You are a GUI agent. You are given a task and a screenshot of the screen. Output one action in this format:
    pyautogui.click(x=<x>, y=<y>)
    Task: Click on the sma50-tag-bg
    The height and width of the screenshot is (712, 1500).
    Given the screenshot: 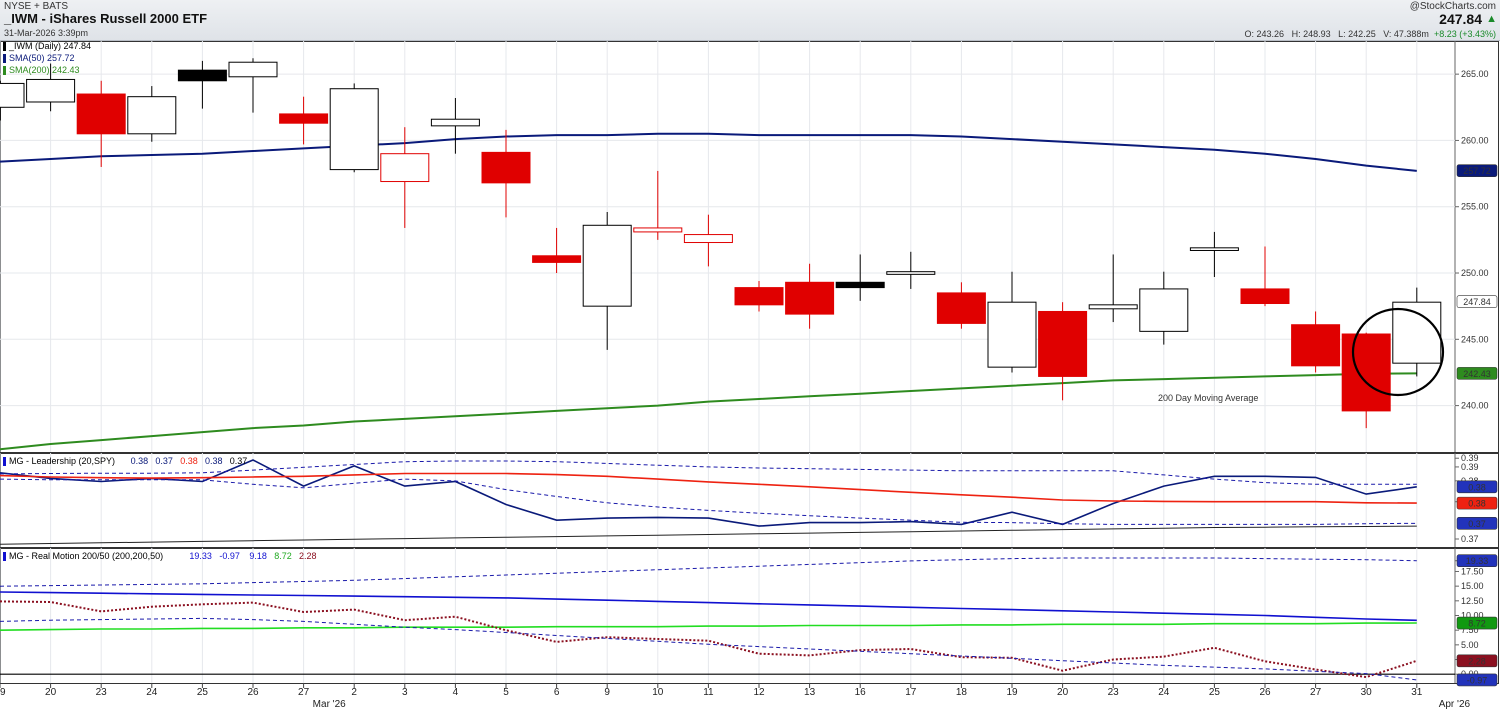 What is the action you would take?
    pyautogui.click(x=1477, y=170)
    